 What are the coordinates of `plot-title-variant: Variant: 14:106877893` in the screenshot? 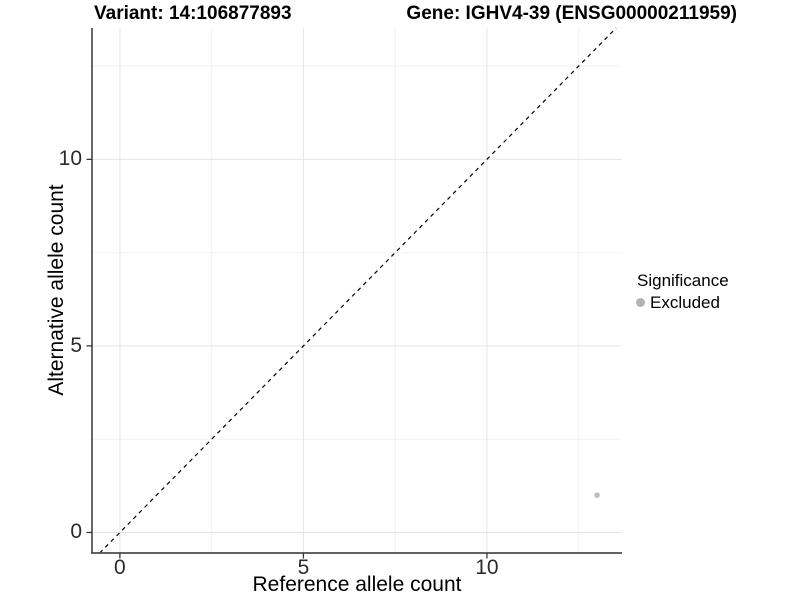 It's located at (193, 13).